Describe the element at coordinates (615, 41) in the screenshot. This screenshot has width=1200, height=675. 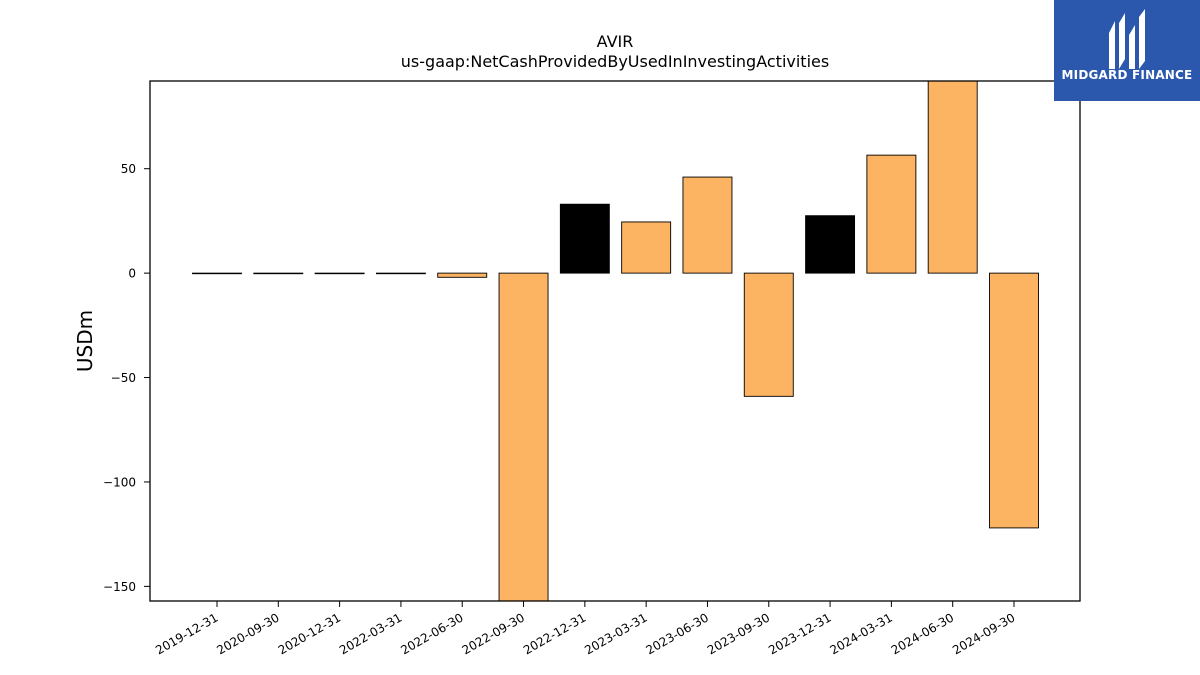
I see `chart-title: AVIR` at that location.